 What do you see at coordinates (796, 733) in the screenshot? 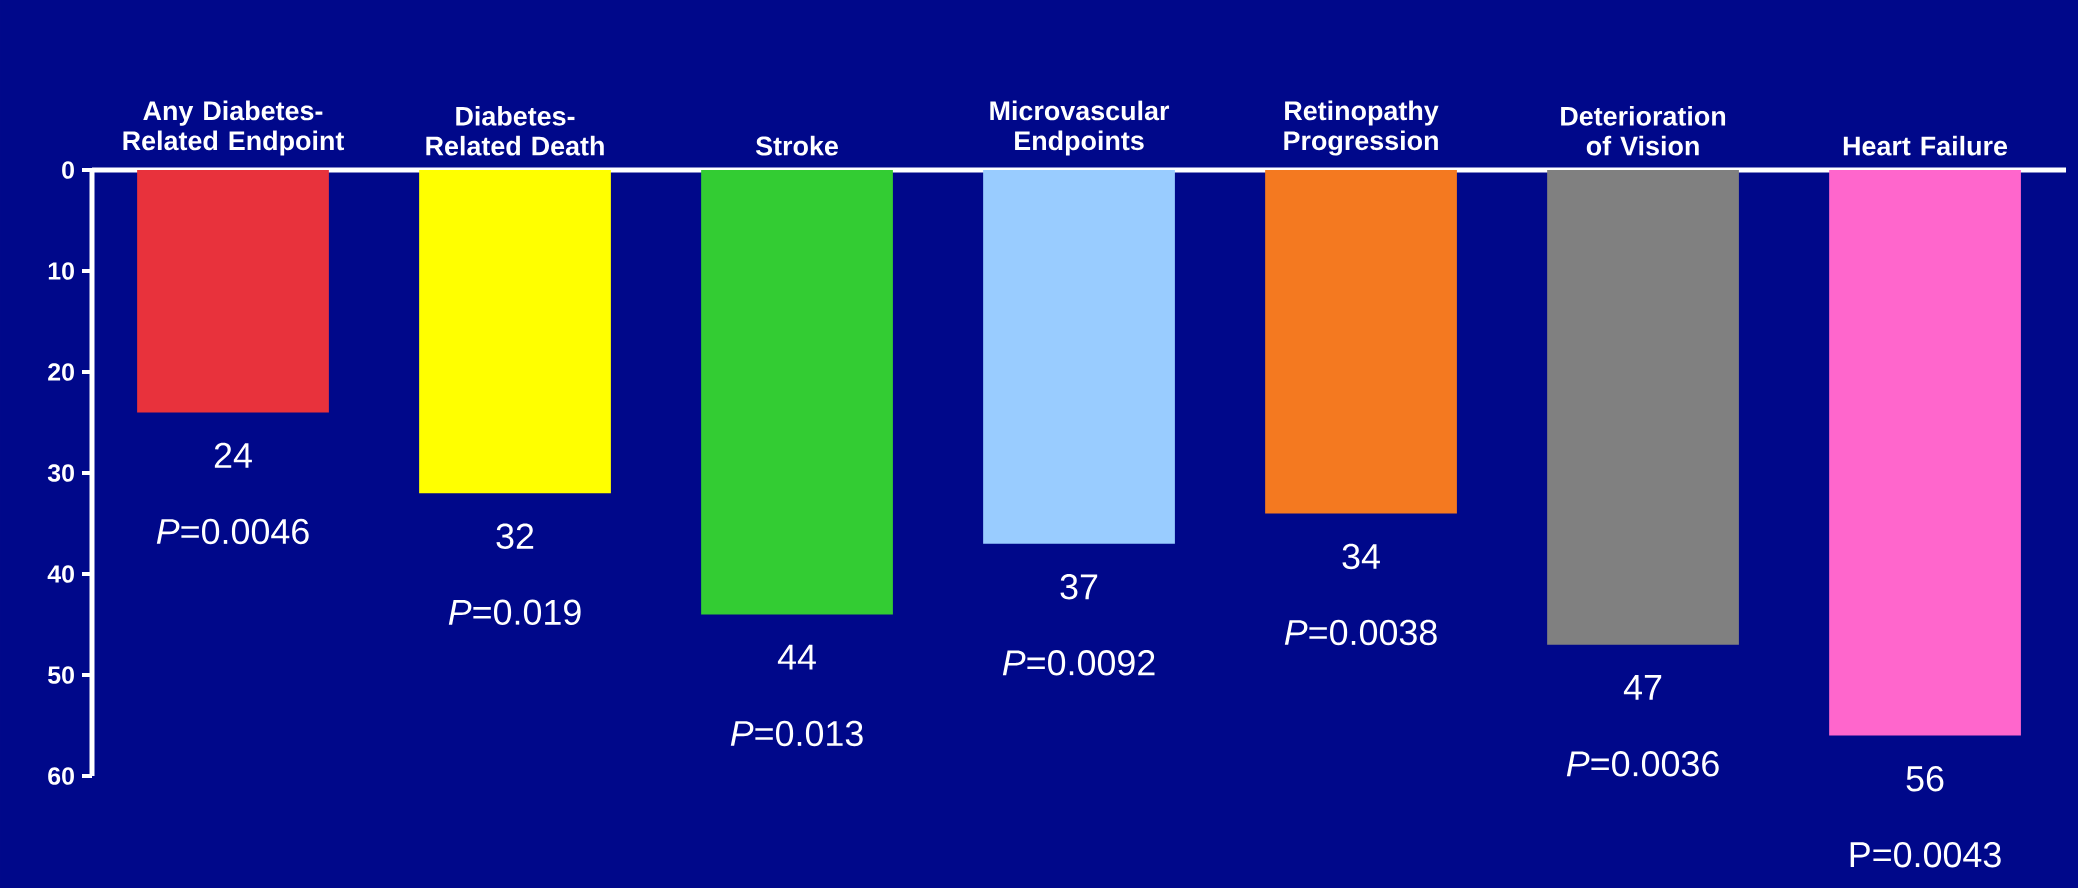
I see `annotation: P=0.013` at bounding box center [796, 733].